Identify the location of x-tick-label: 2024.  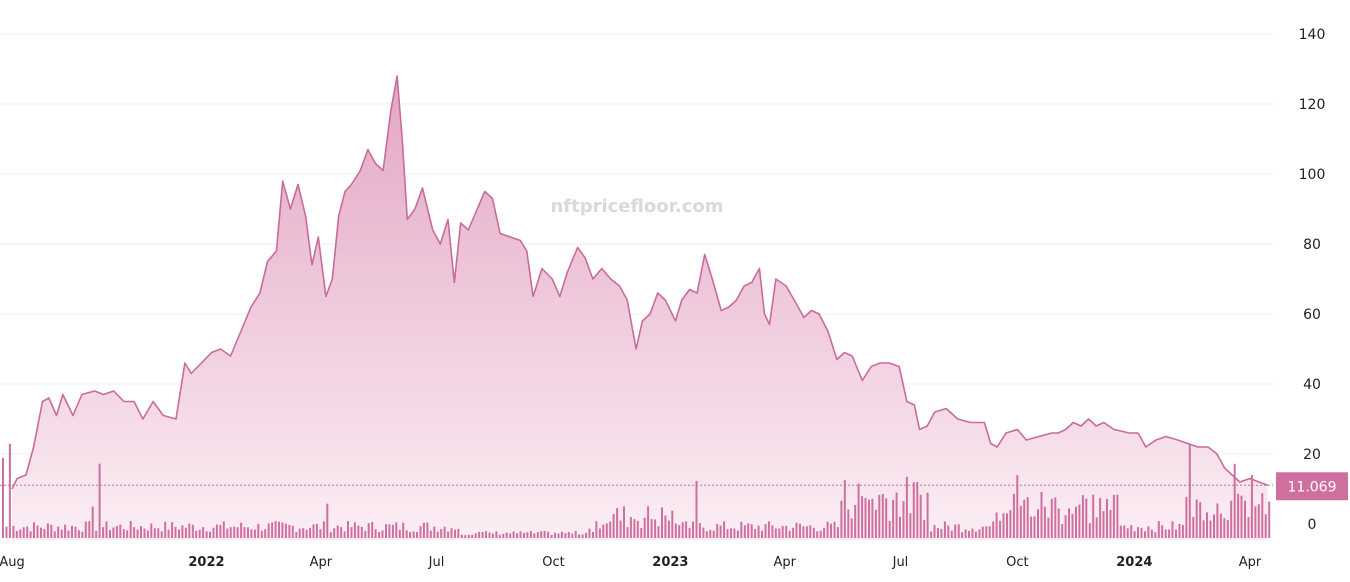
(1134, 562).